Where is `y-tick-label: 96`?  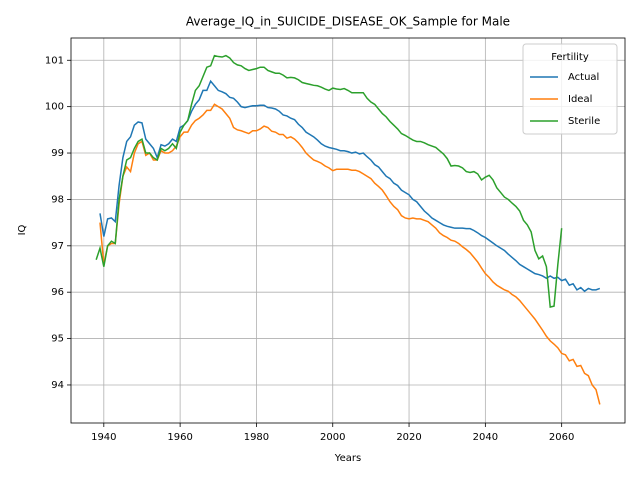 y-tick-label: 96 is located at coordinates (57, 292).